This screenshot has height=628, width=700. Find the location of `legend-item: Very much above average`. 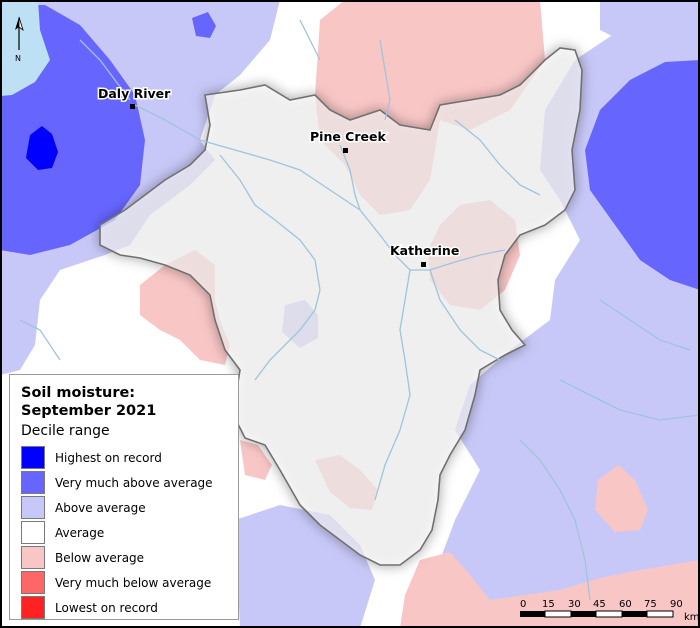

legend-item: Very much above average is located at coordinates (124, 482).